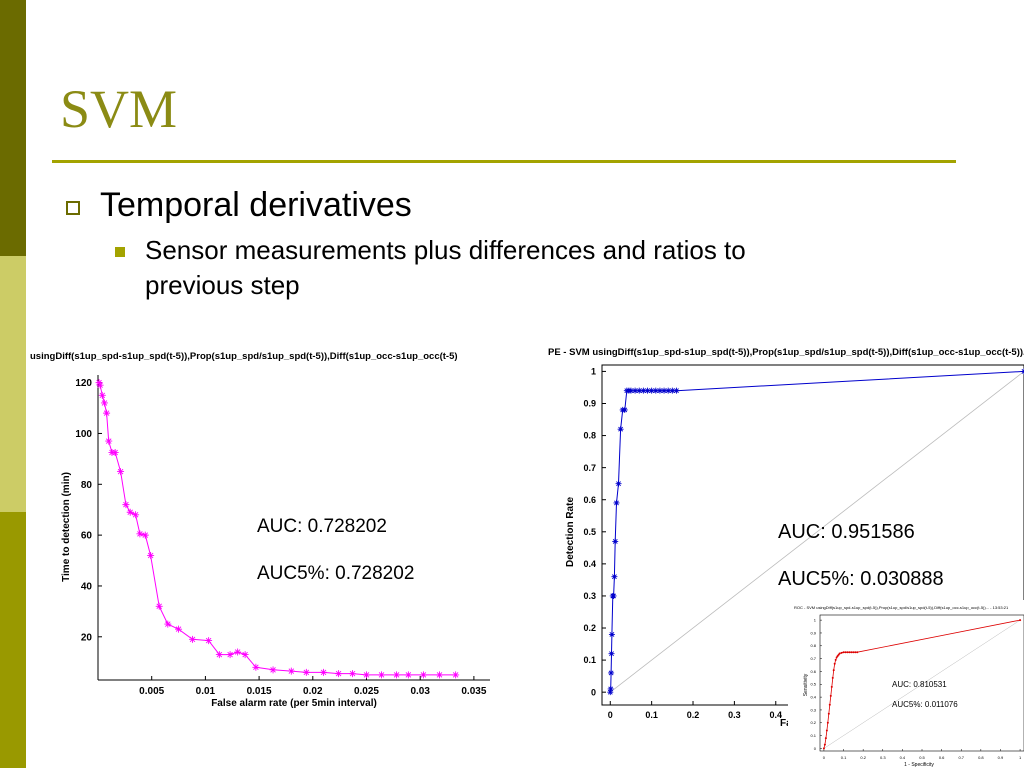 The image size is (1024, 768). What do you see at coordinates (806, 684) in the screenshot?
I see `chart3-y-label: Sensitivity` at bounding box center [806, 684].